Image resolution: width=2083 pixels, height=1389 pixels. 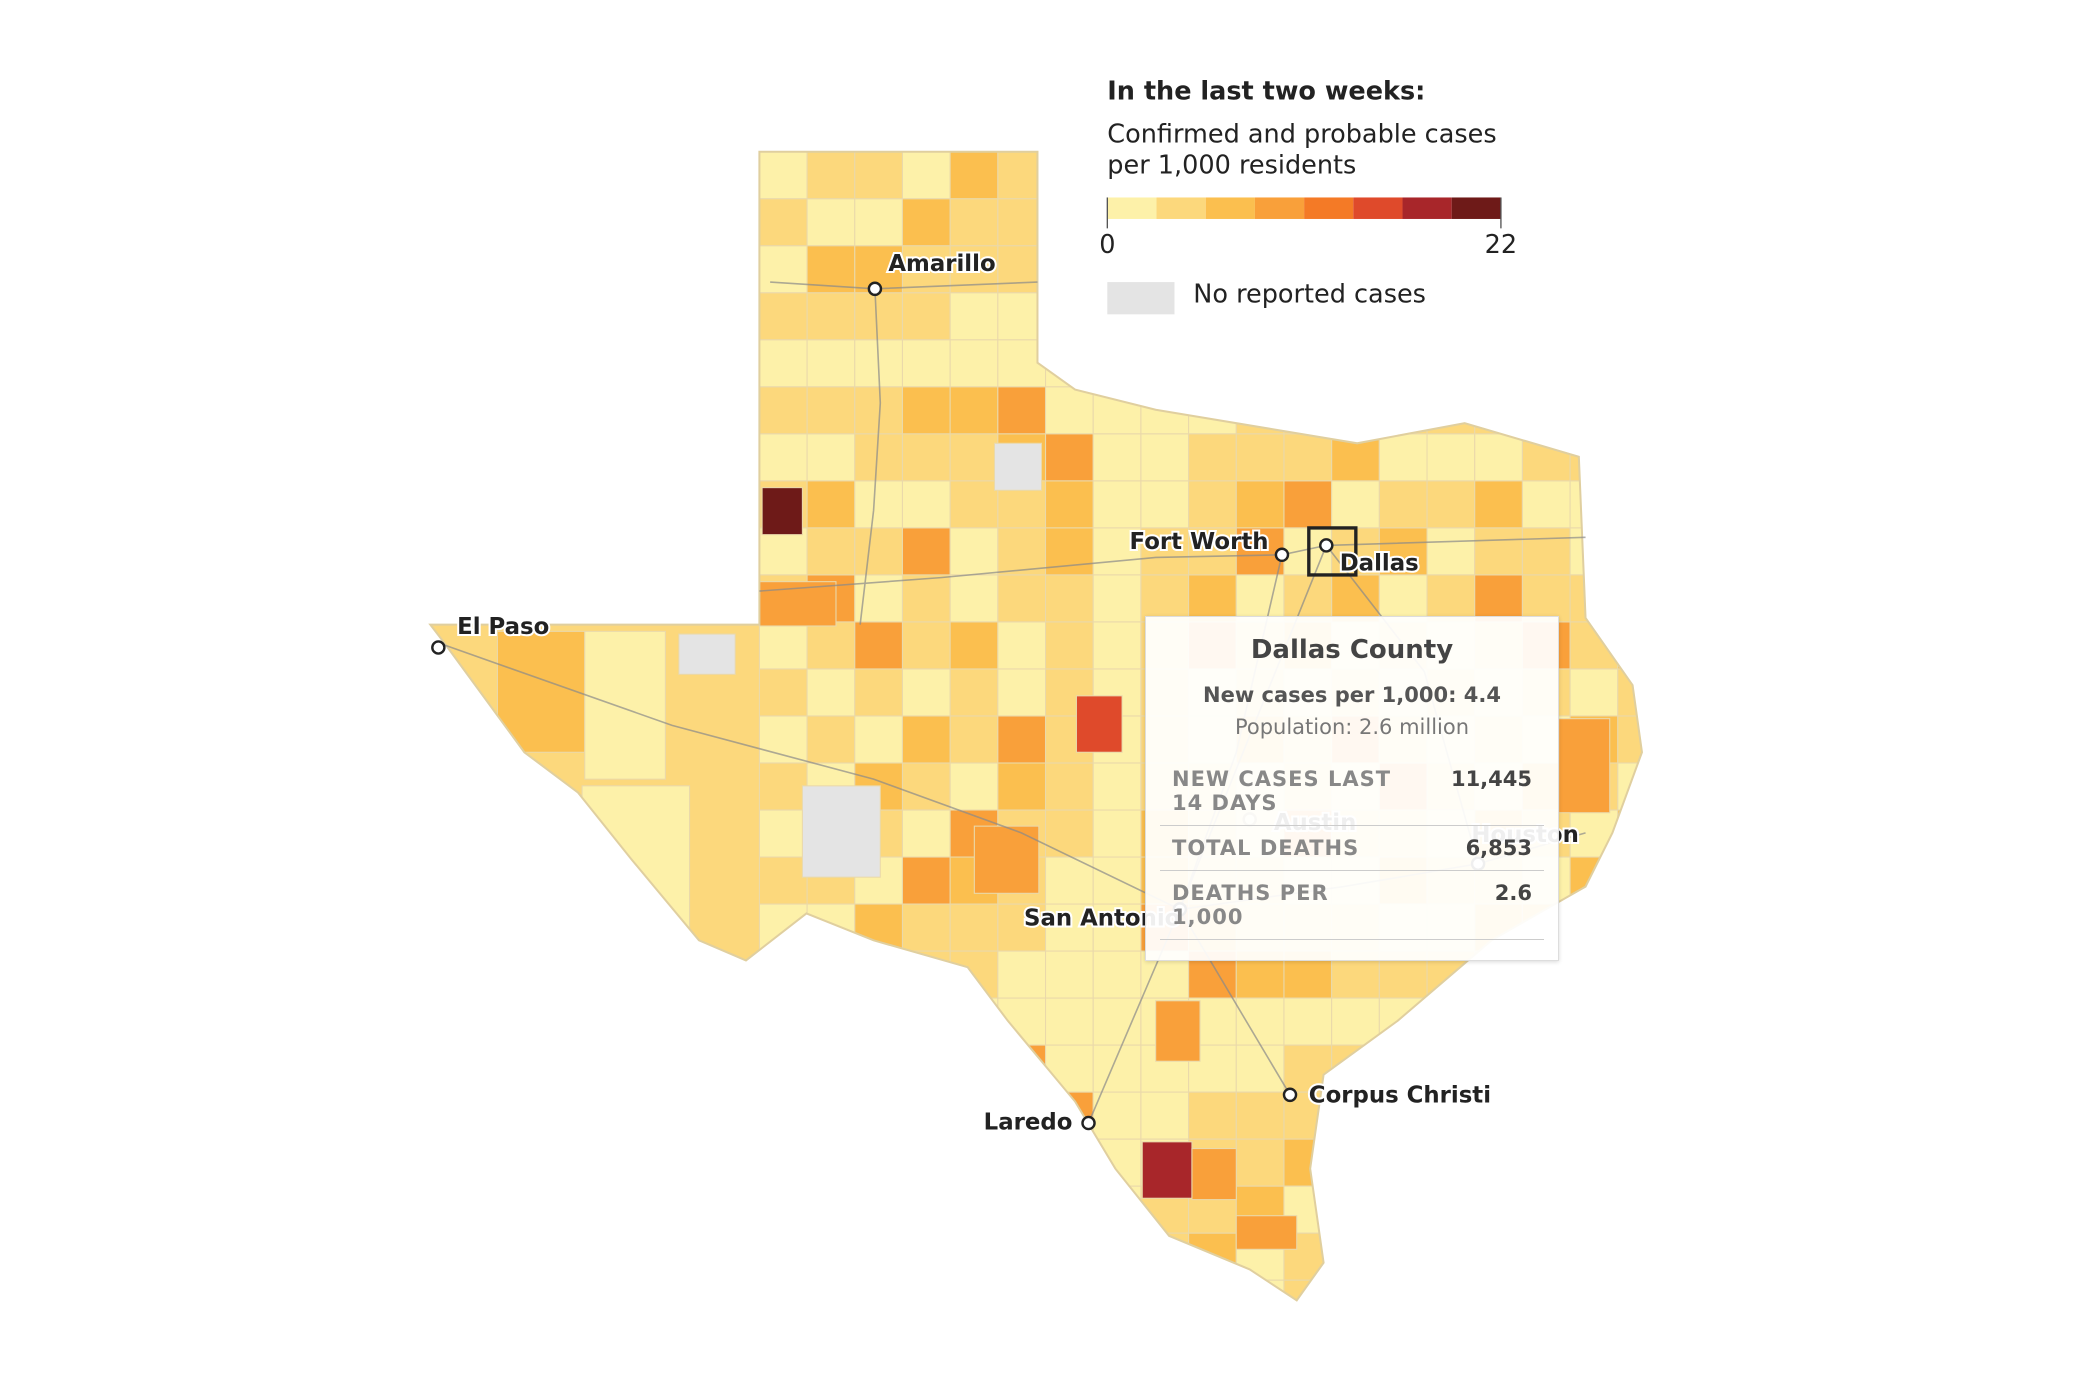 What do you see at coordinates (1427, 208) in the screenshot?
I see `legend-swatch` at bounding box center [1427, 208].